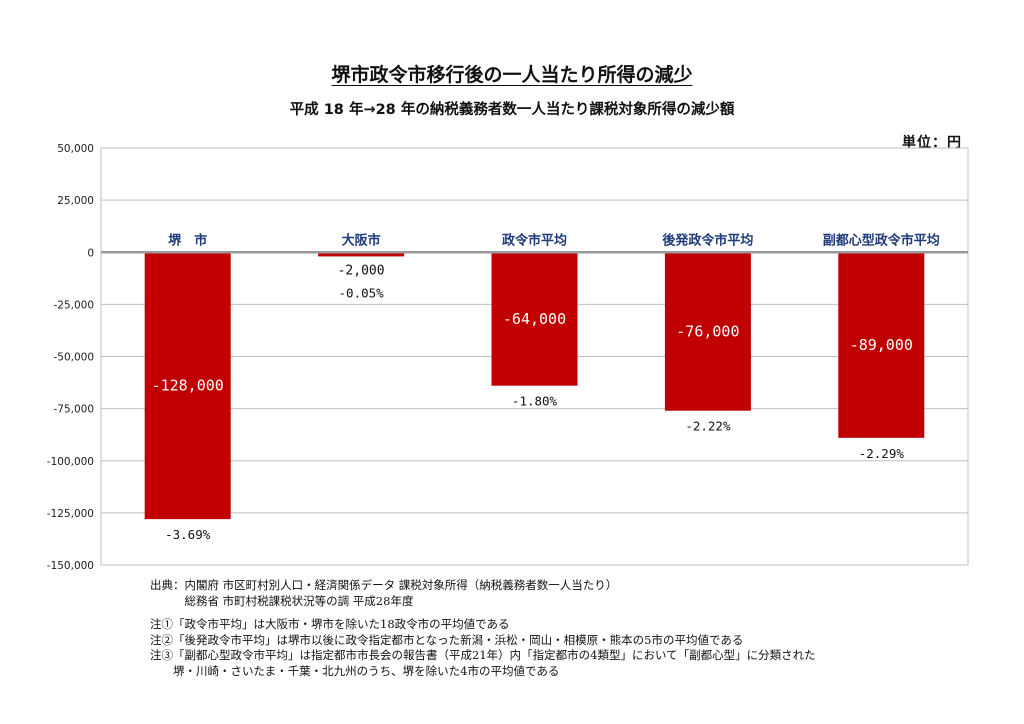 The height and width of the screenshot is (724, 1024). I want to click on percent-label: -1.80%, so click(535, 401).